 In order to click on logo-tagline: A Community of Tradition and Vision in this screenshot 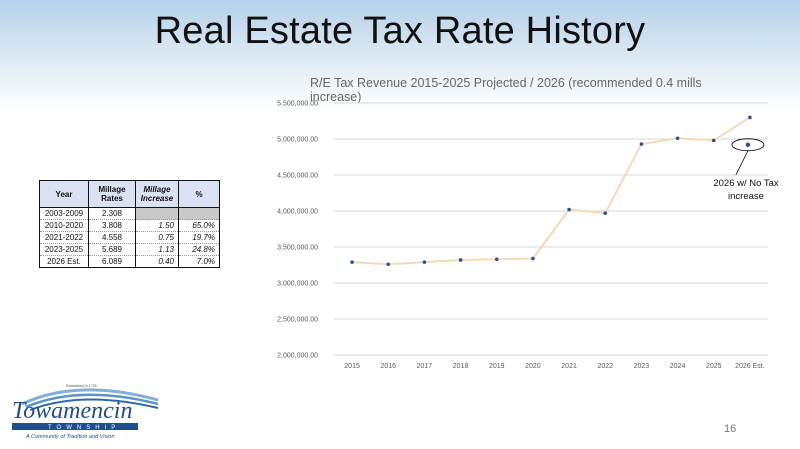, I will do `click(70, 437)`.